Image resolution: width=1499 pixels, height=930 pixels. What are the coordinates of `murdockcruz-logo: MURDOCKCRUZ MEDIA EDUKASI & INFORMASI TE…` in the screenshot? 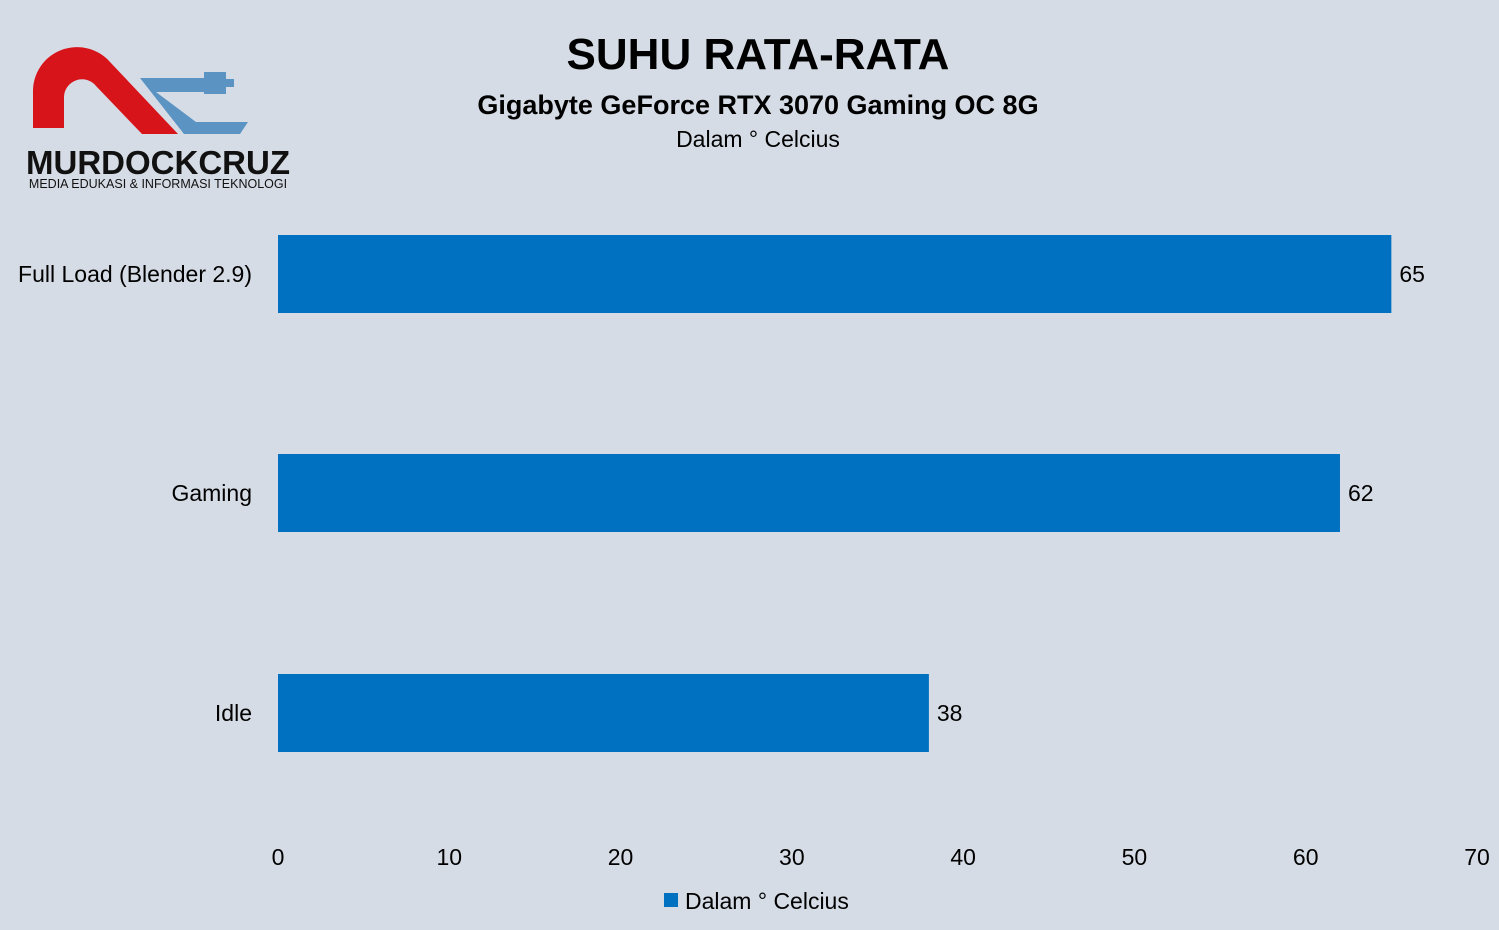 It's located at (158, 119).